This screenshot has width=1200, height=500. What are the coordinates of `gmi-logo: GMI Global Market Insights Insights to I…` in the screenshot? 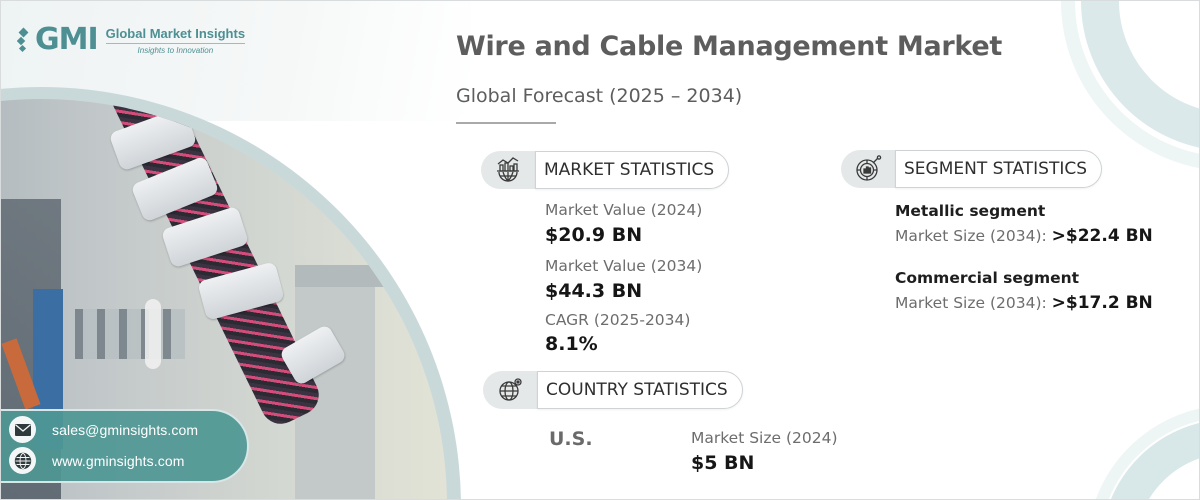 It's located at (131, 39).